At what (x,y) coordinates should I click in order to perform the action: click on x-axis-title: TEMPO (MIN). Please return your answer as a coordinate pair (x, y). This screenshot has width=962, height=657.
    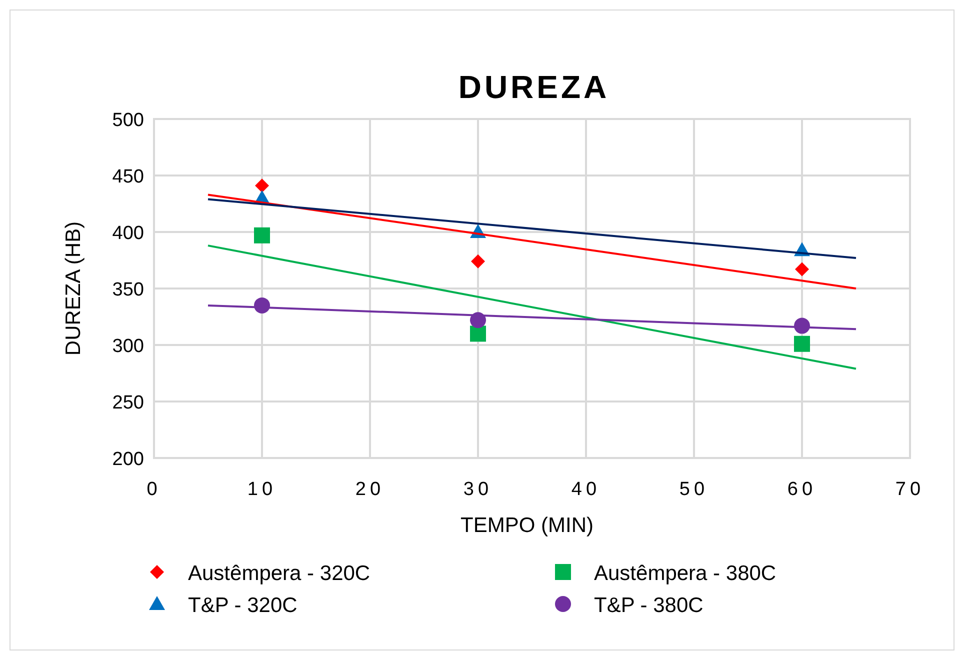
    Looking at the image, I should click on (527, 525).